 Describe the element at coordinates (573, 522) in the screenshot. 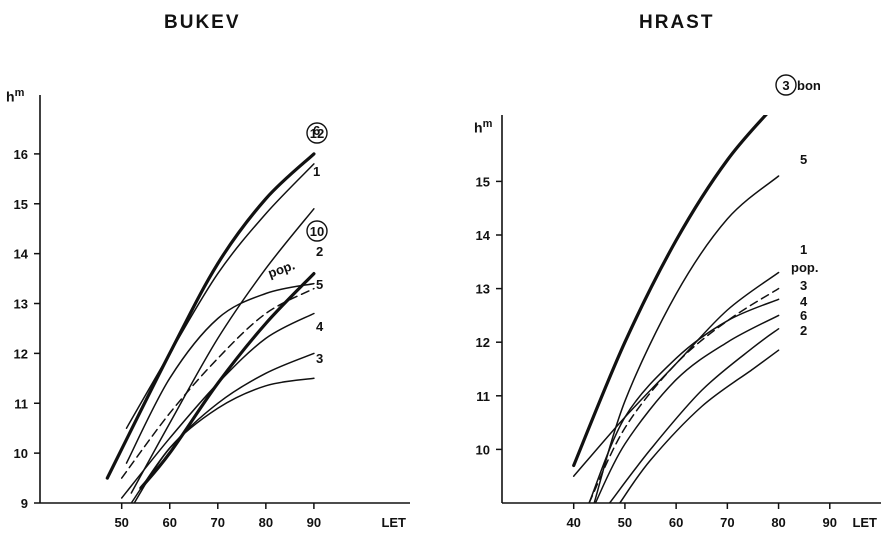

I see `x-tick-label: 40` at that location.